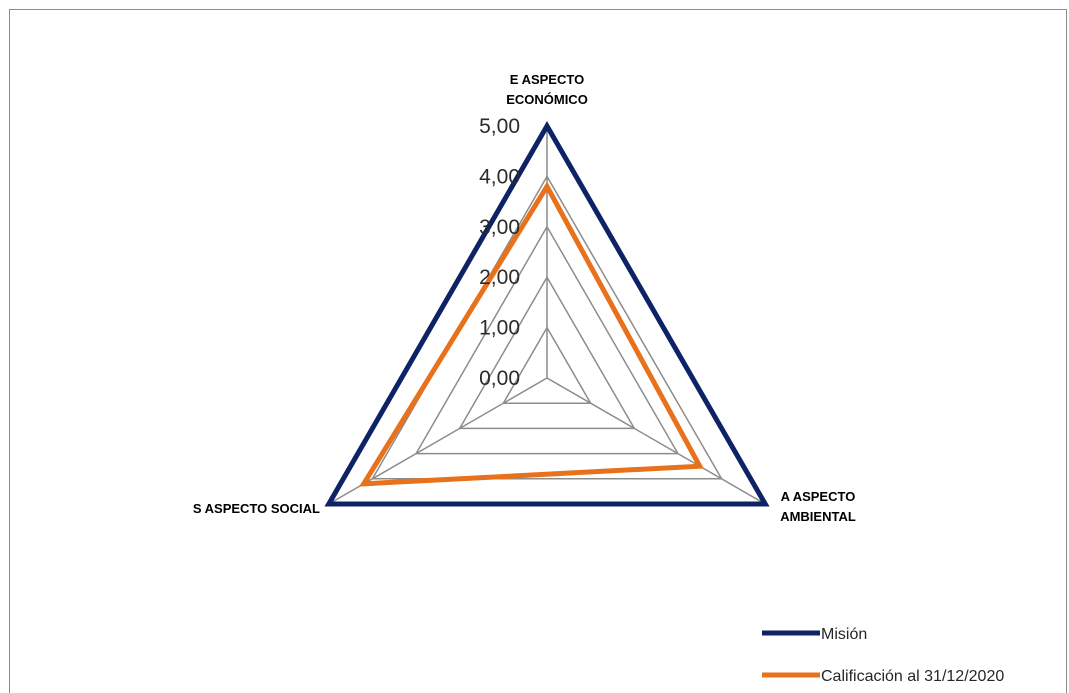 The width and height of the screenshot is (1069, 693). Describe the element at coordinates (256, 508) in the screenshot. I see `axis-label-2: S ASPECTO SOCIAL` at that location.